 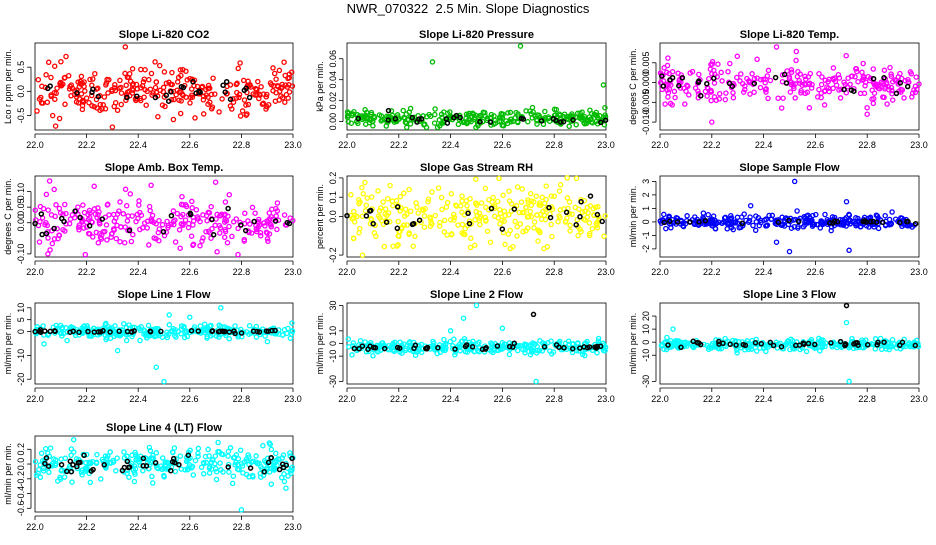 What do you see at coordinates (293, 527) in the screenshot?
I see `x-tick-label: 23.0` at bounding box center [293, 527].